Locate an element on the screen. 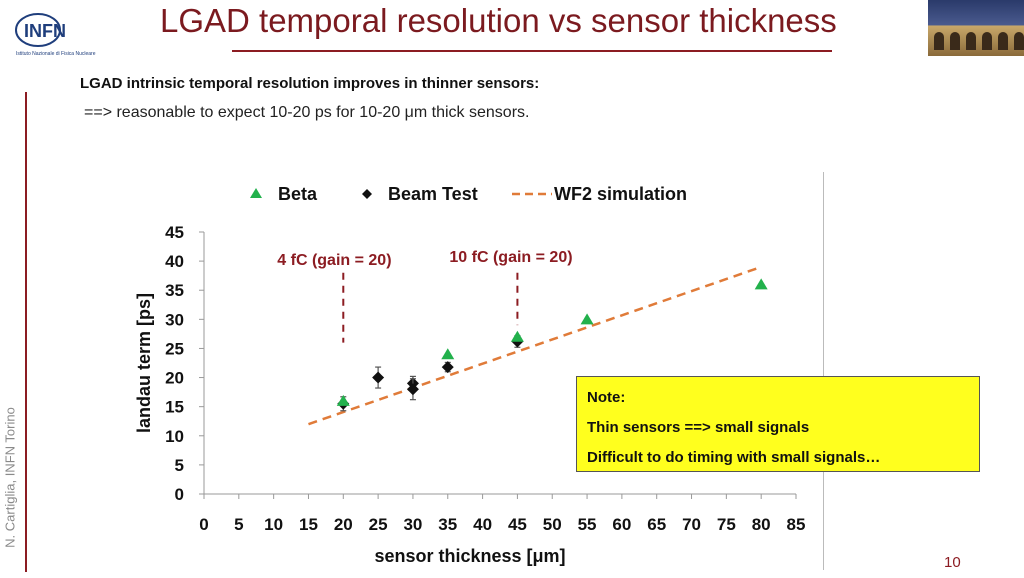 The height and width of the screenshot is (578, 1024). x-axis-title: sensor thickness [μm] is located at coordinates (469, 556).